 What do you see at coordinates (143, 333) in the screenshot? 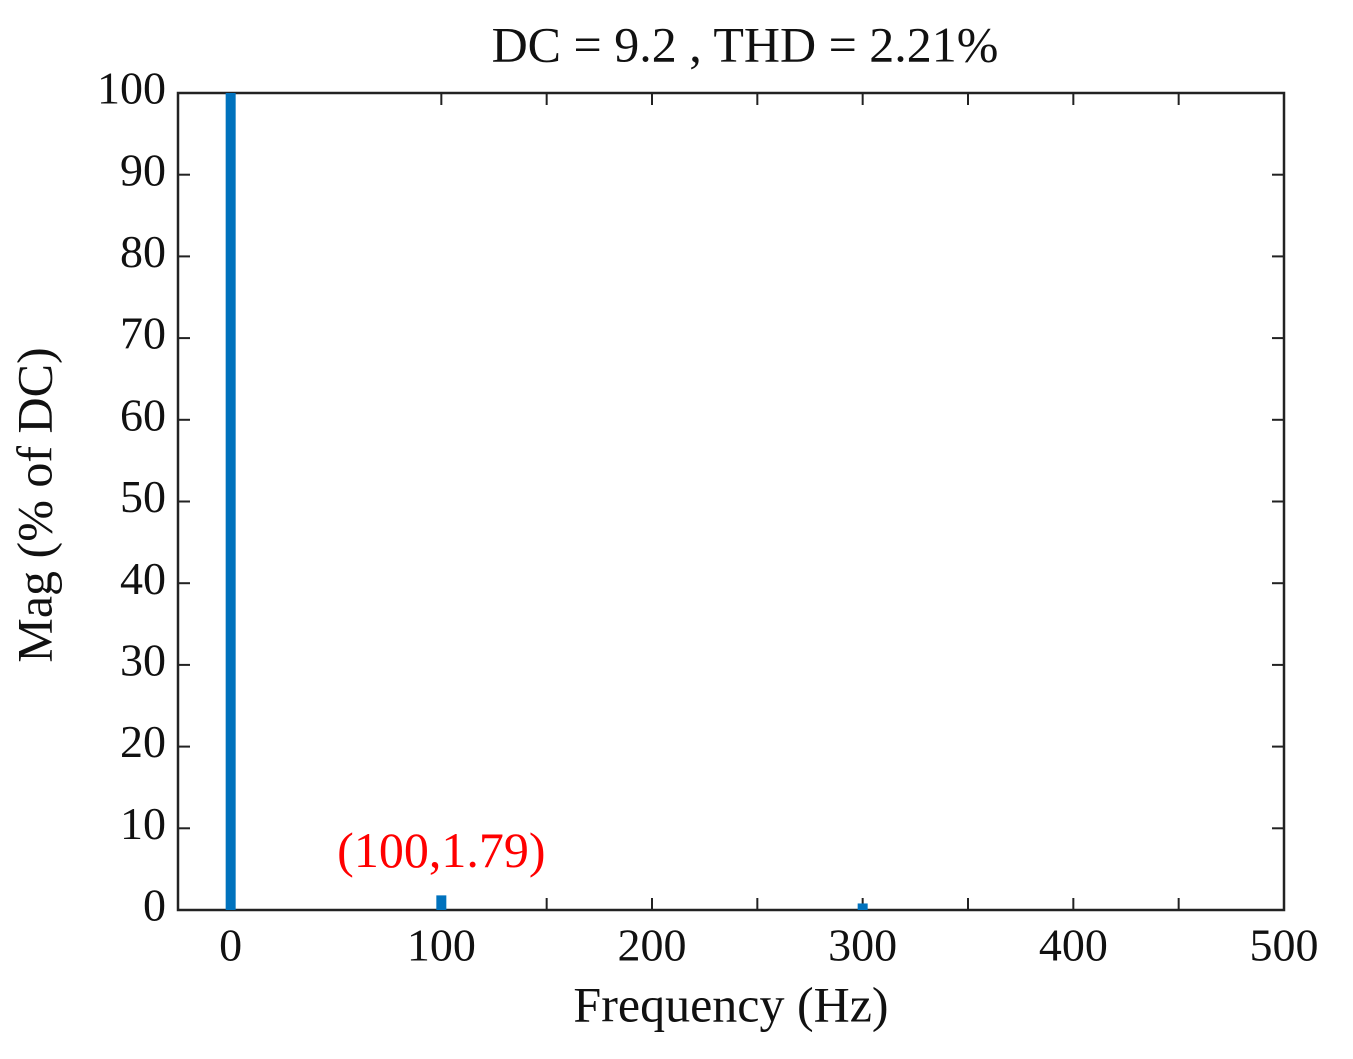
I see `y-tick-label: 70` at bounding box center [143, 333].